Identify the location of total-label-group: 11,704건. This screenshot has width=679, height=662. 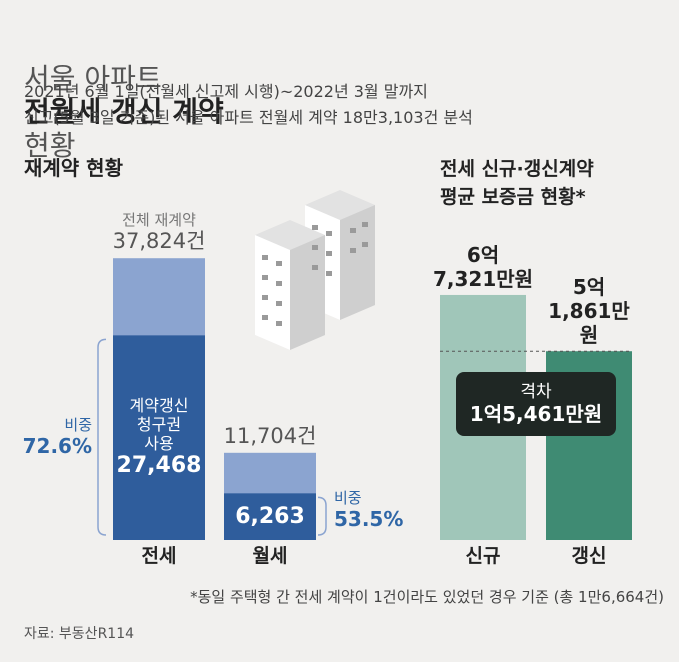
(270, 436).